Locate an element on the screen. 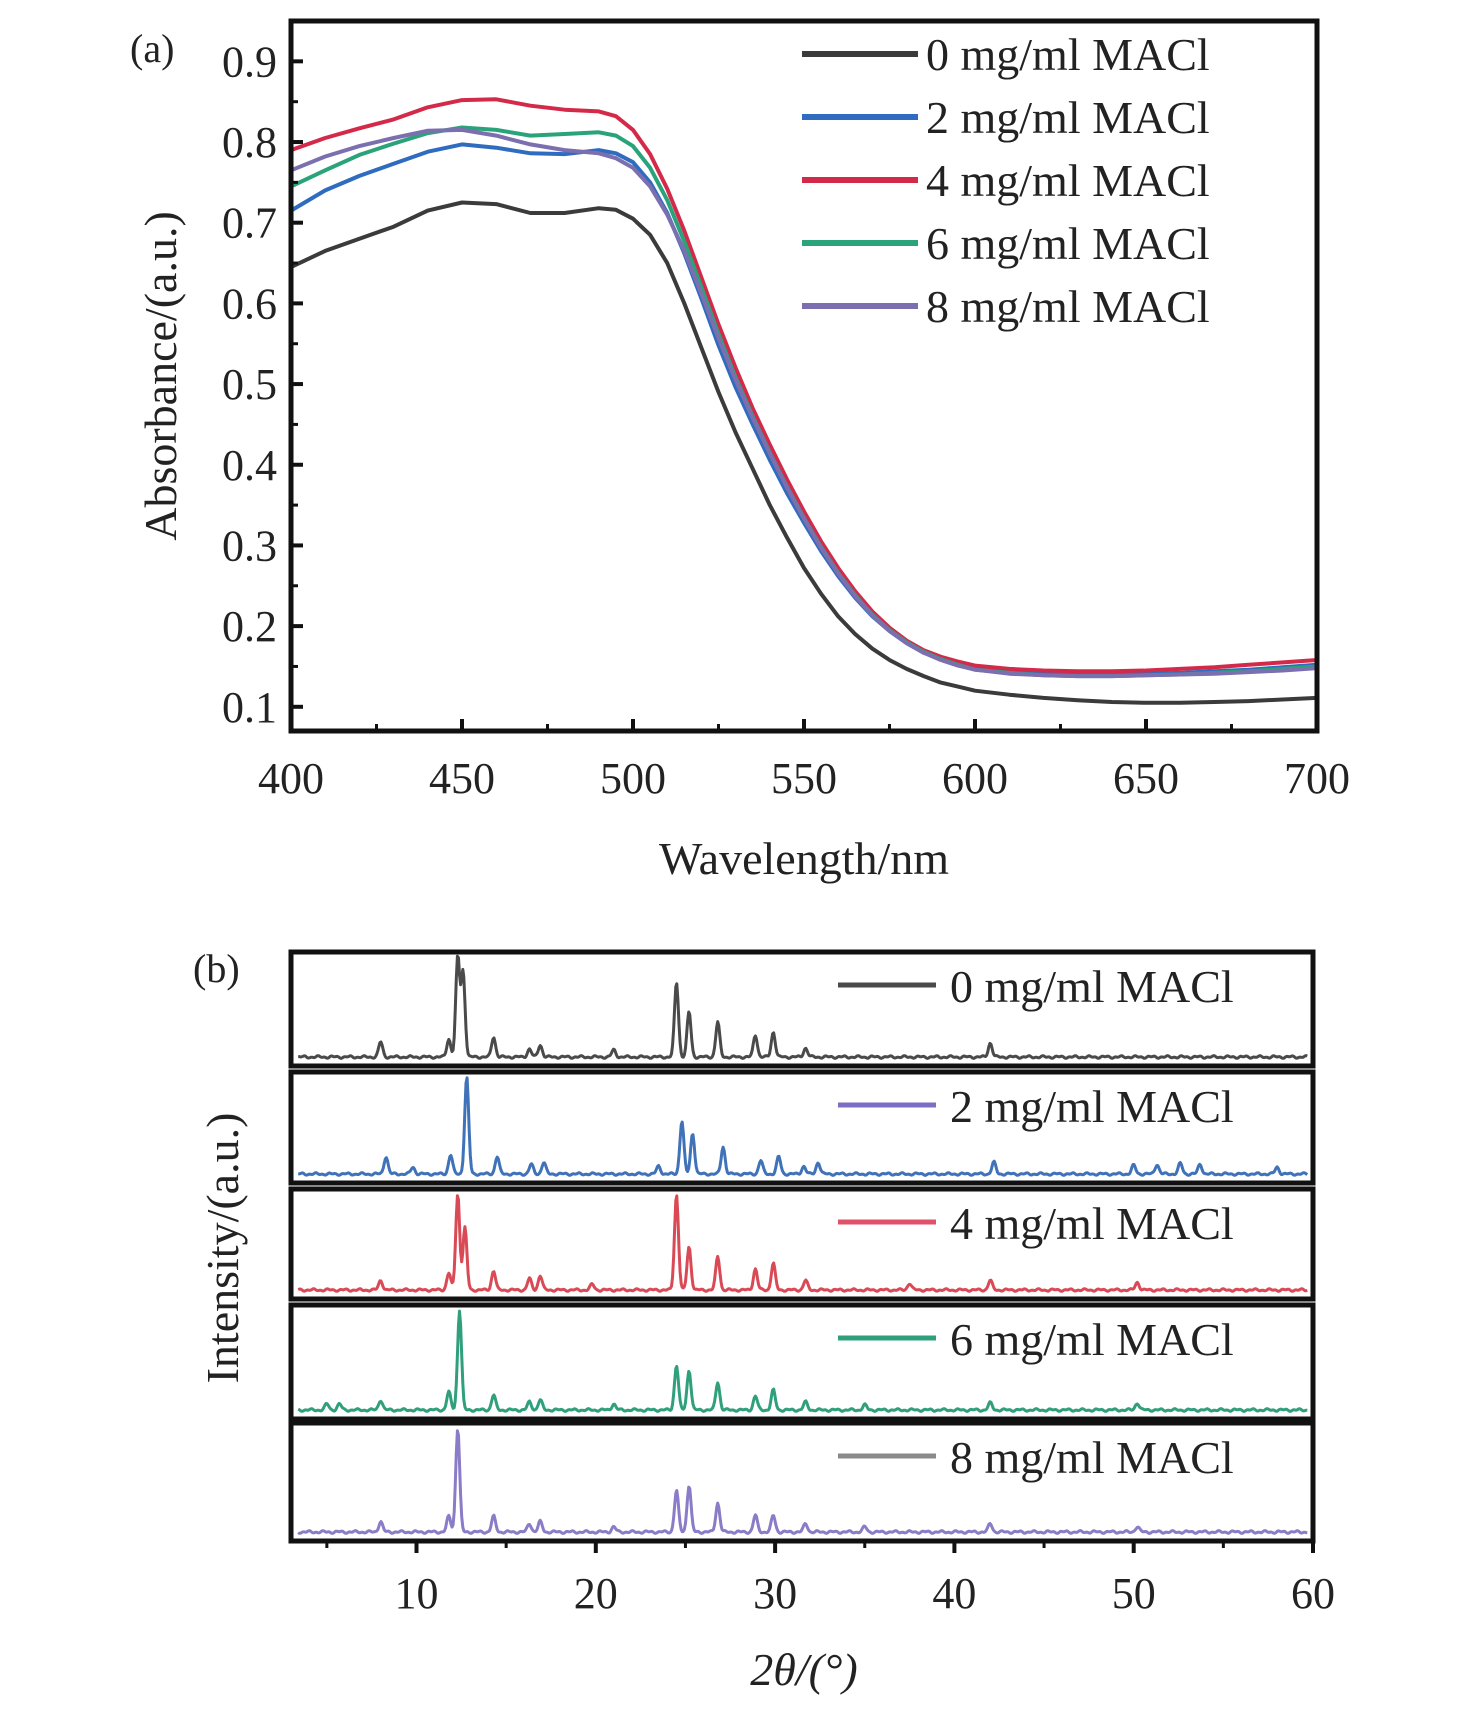 This screenshot has width=1476, height=1718. panel-b-x-tick-label: 40 is located at coordinates (954, 1593).